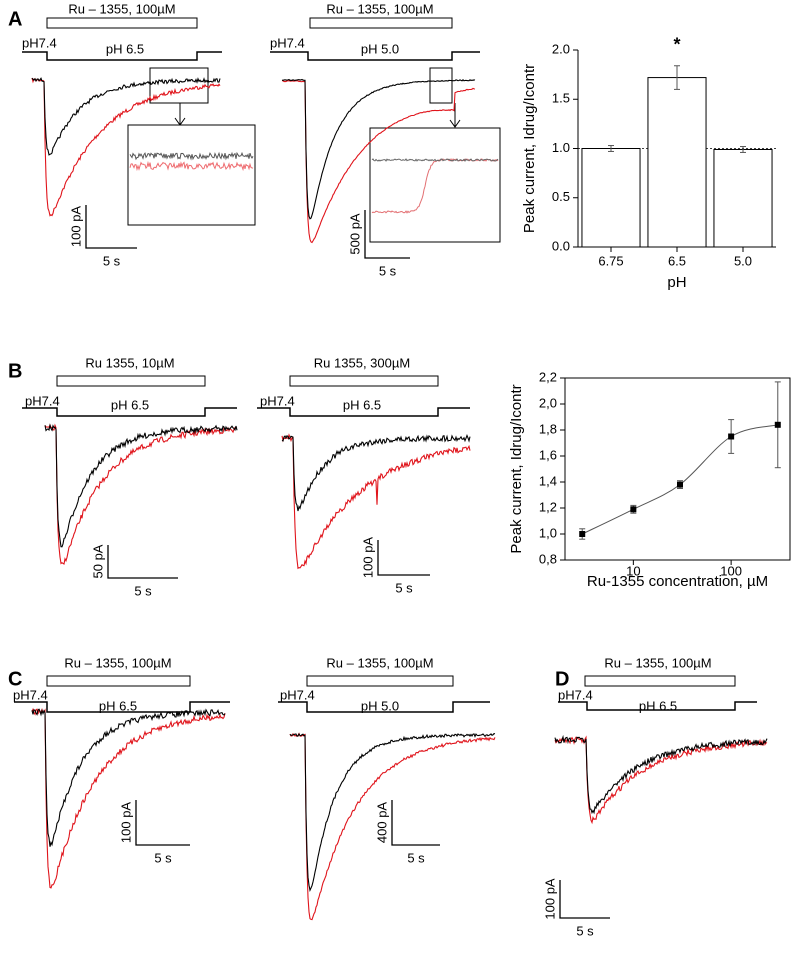  I want to click on y-tick-label: 1,8, so click(548, 428).